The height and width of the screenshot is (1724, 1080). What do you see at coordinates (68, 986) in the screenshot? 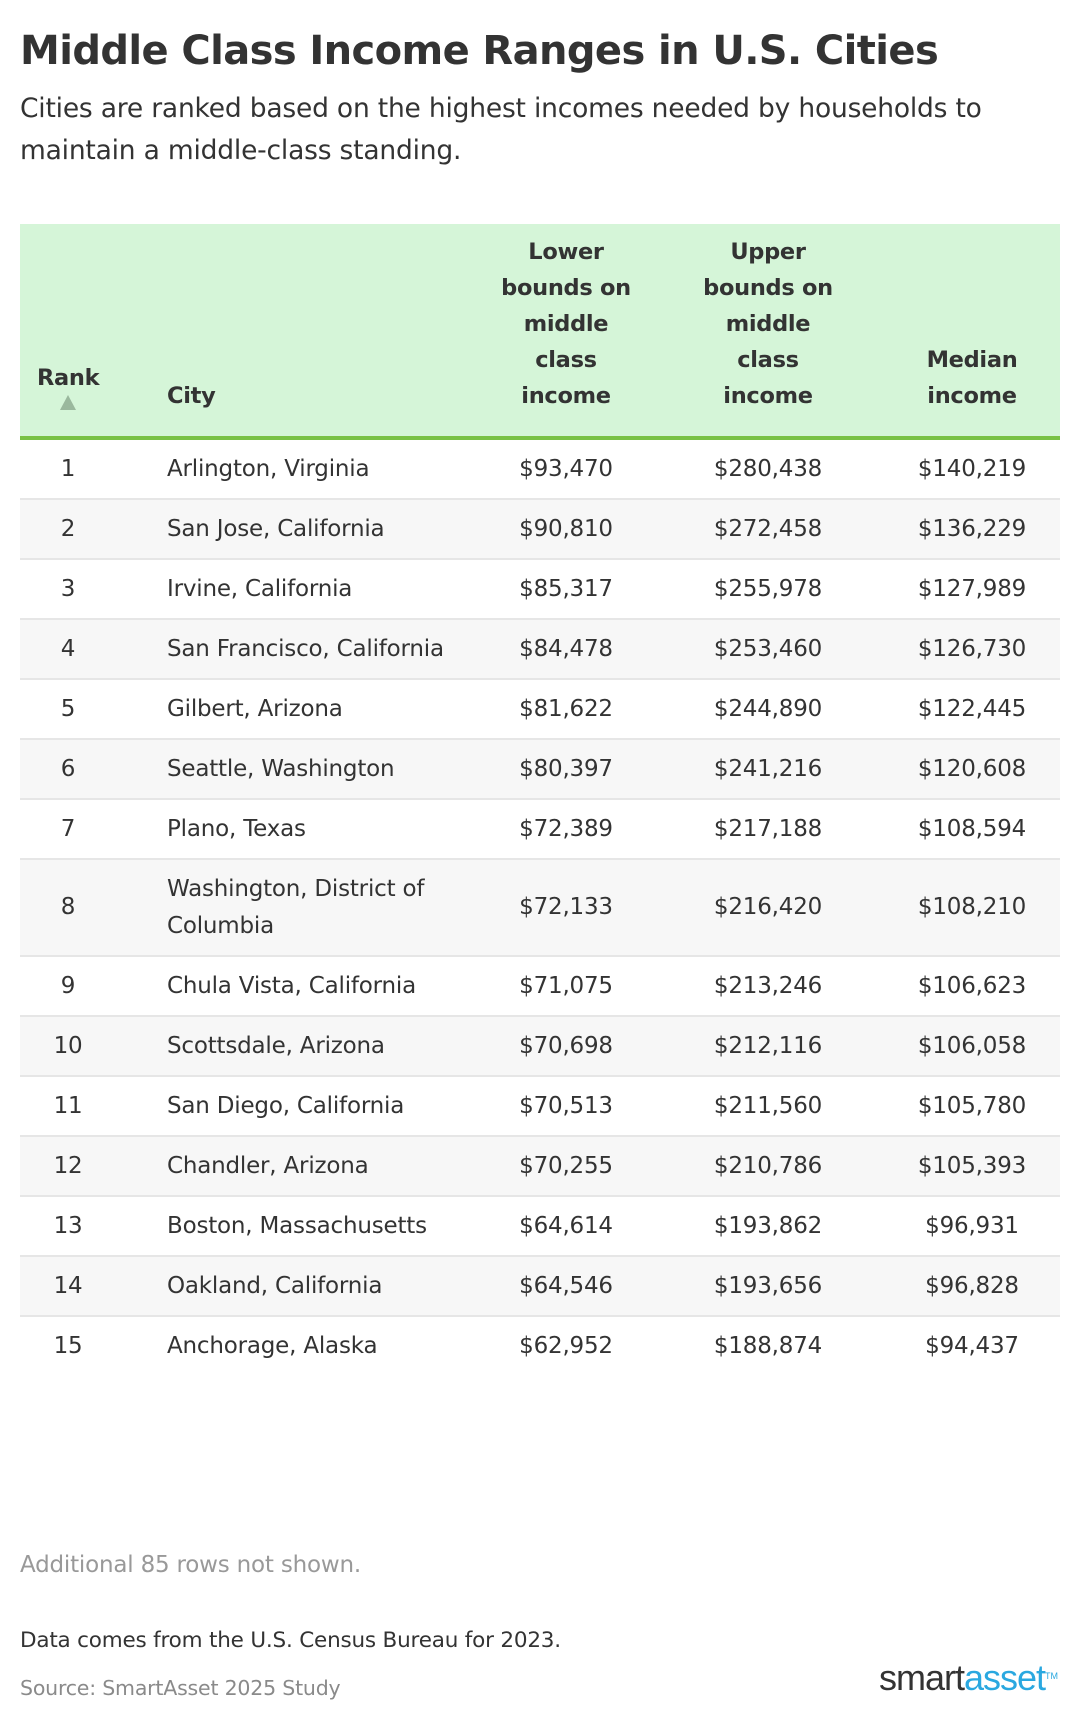
I see `rank-cell: 9` at bounding box center [68, 986].